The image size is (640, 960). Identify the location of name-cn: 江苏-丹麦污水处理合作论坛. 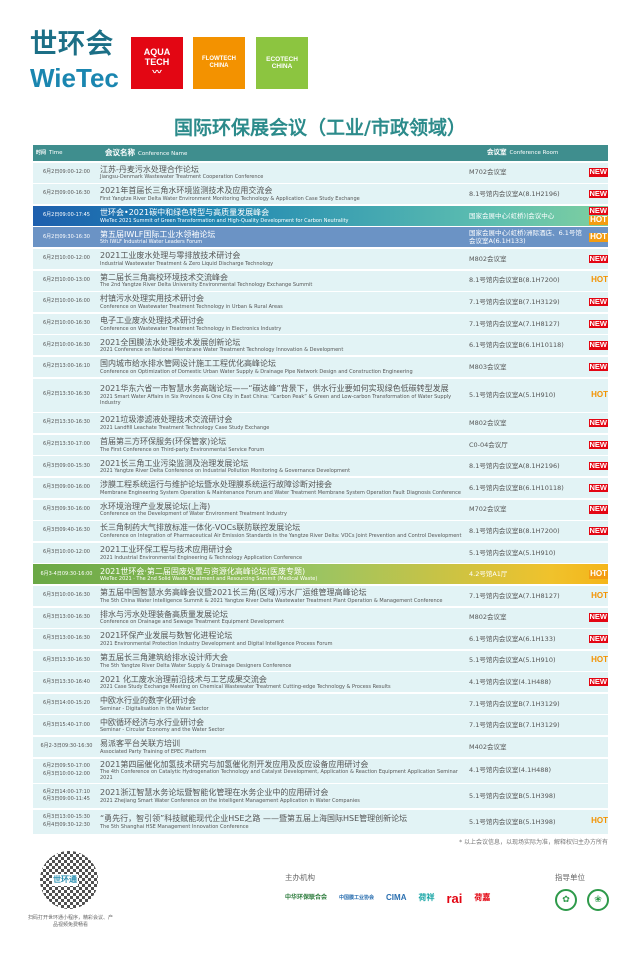
(149, 169).